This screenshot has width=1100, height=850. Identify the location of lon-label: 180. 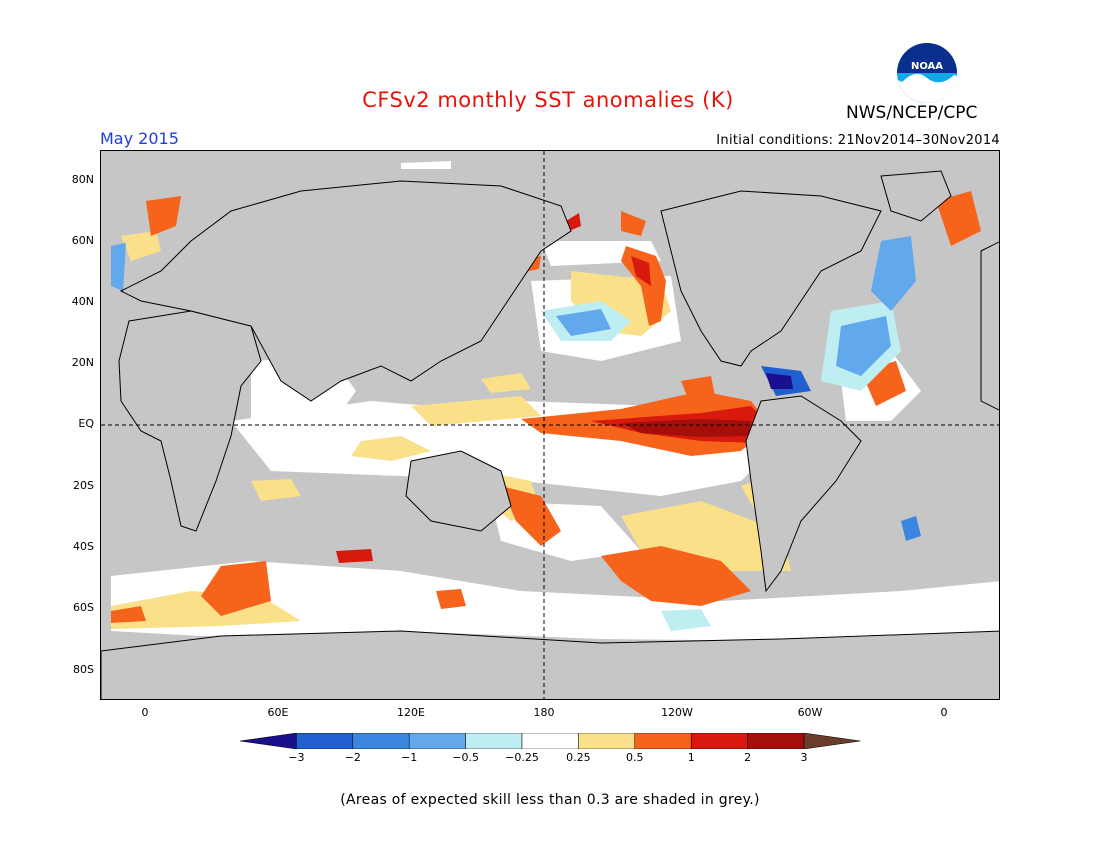
(544, 712).